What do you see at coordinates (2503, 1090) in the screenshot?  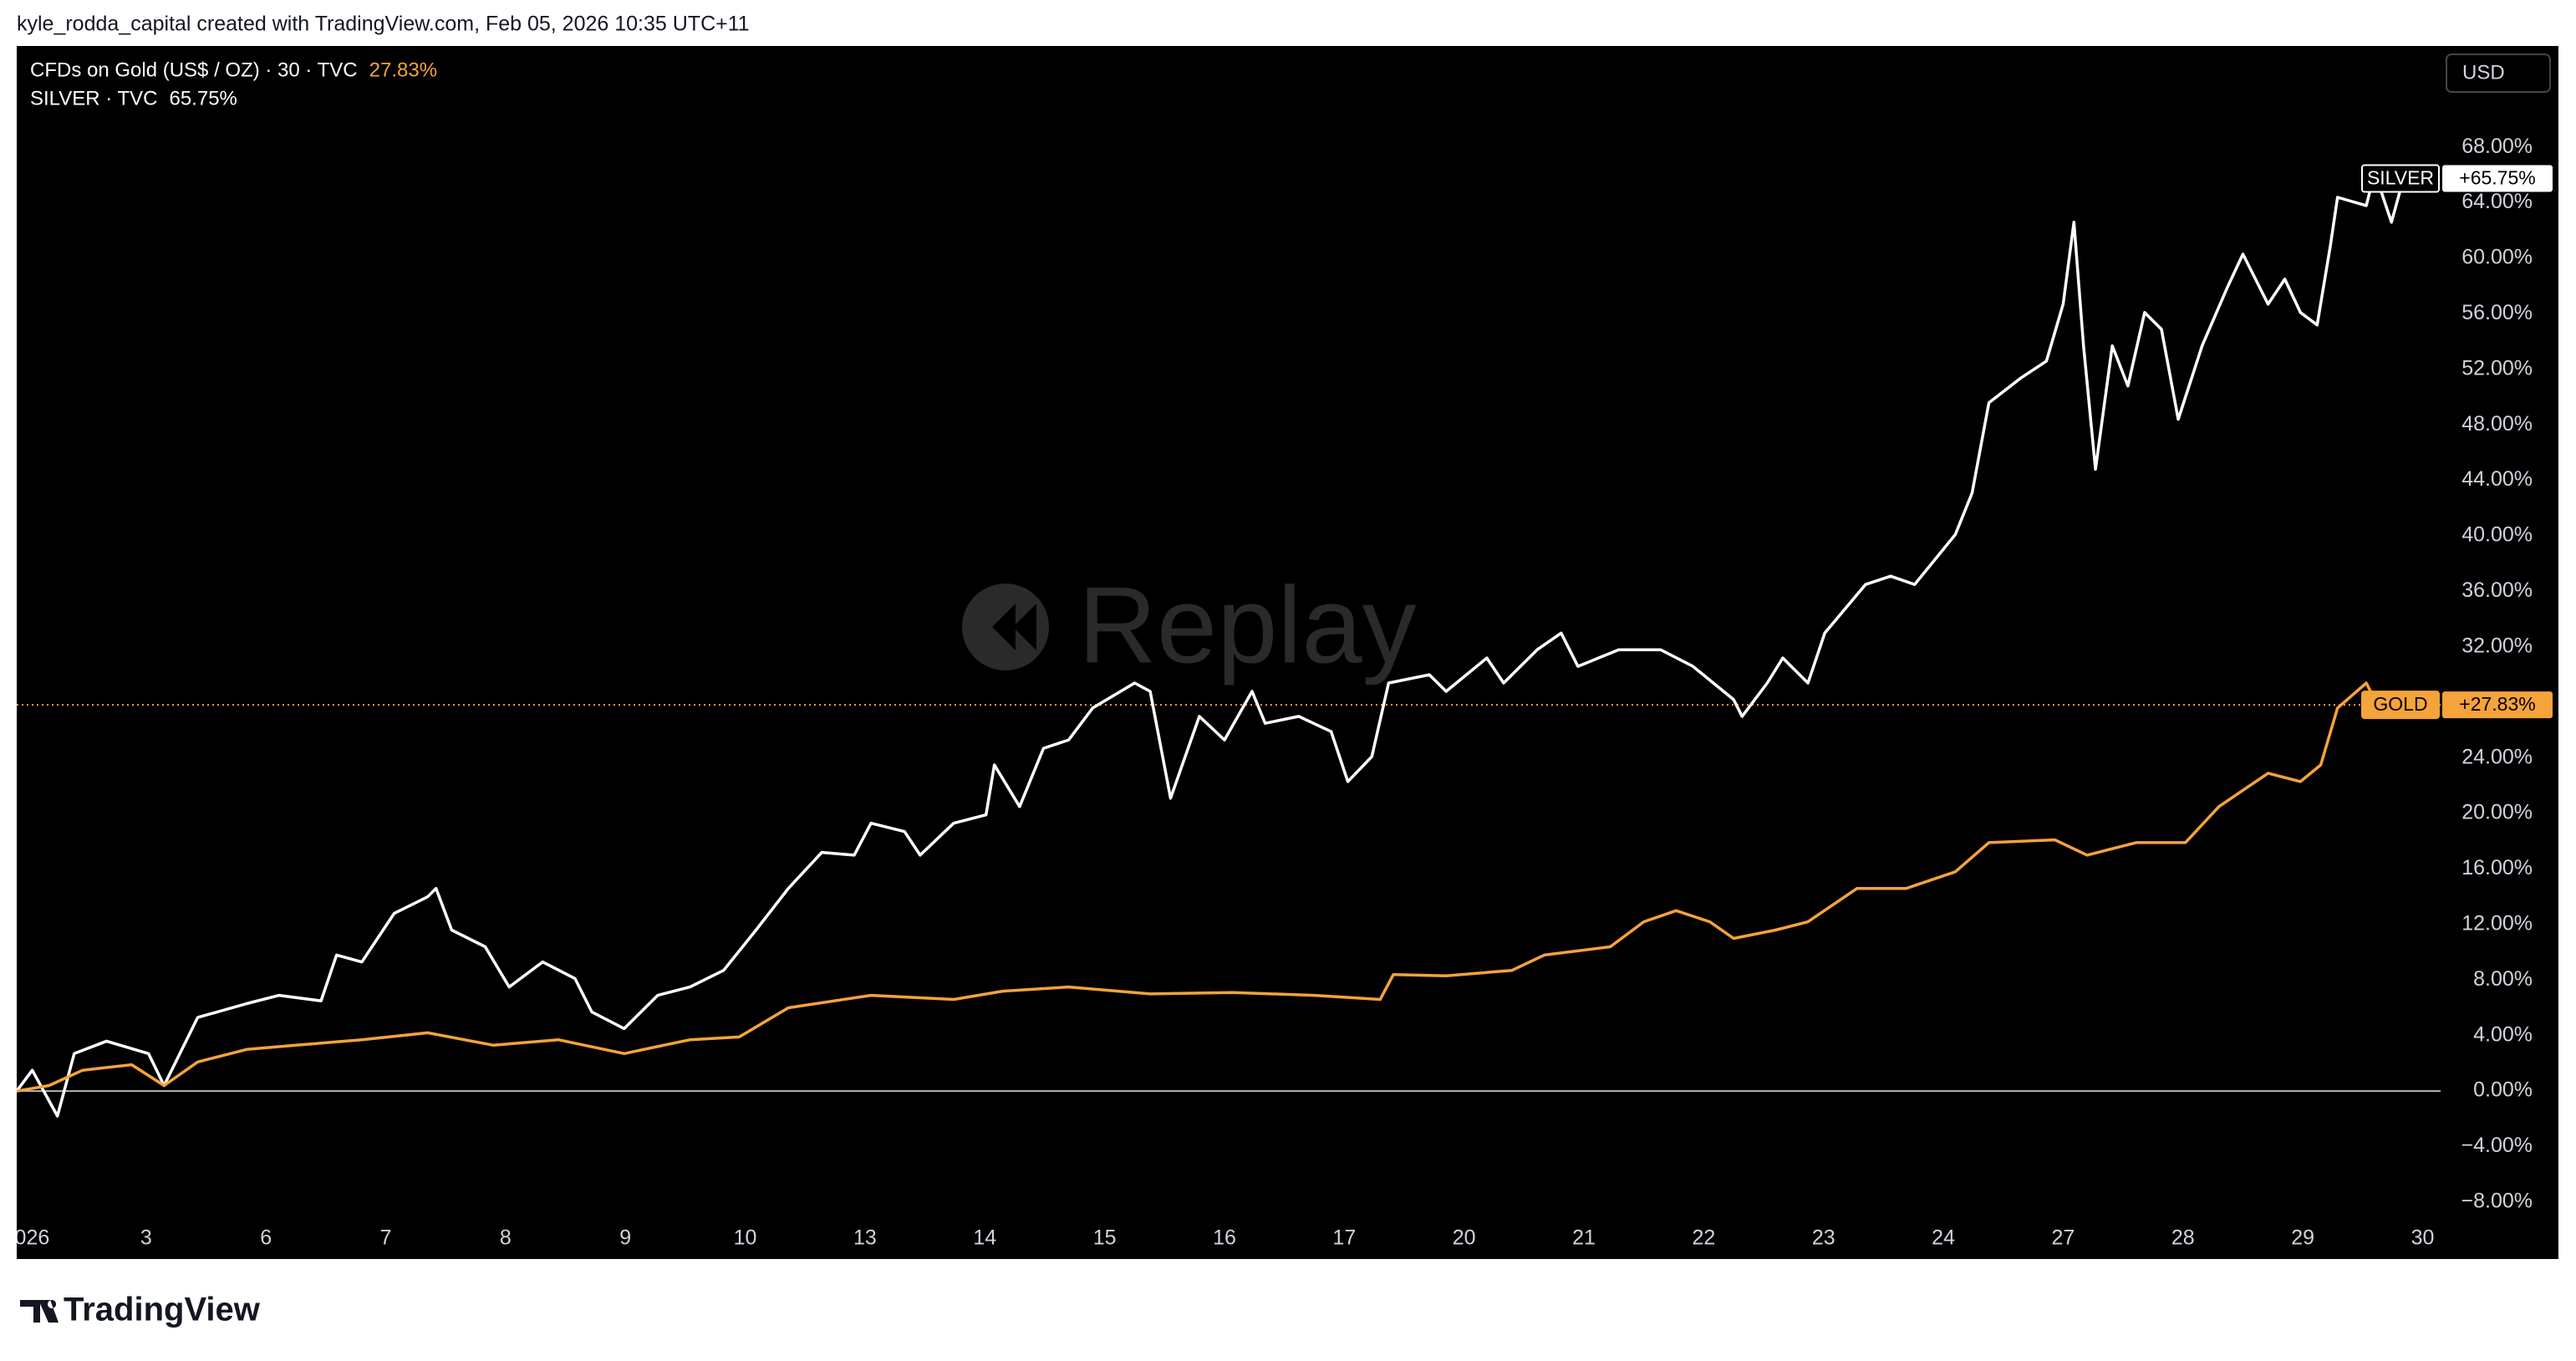 I see `y-tick-label: 0.00%` at bounding box center [2503, 1090].